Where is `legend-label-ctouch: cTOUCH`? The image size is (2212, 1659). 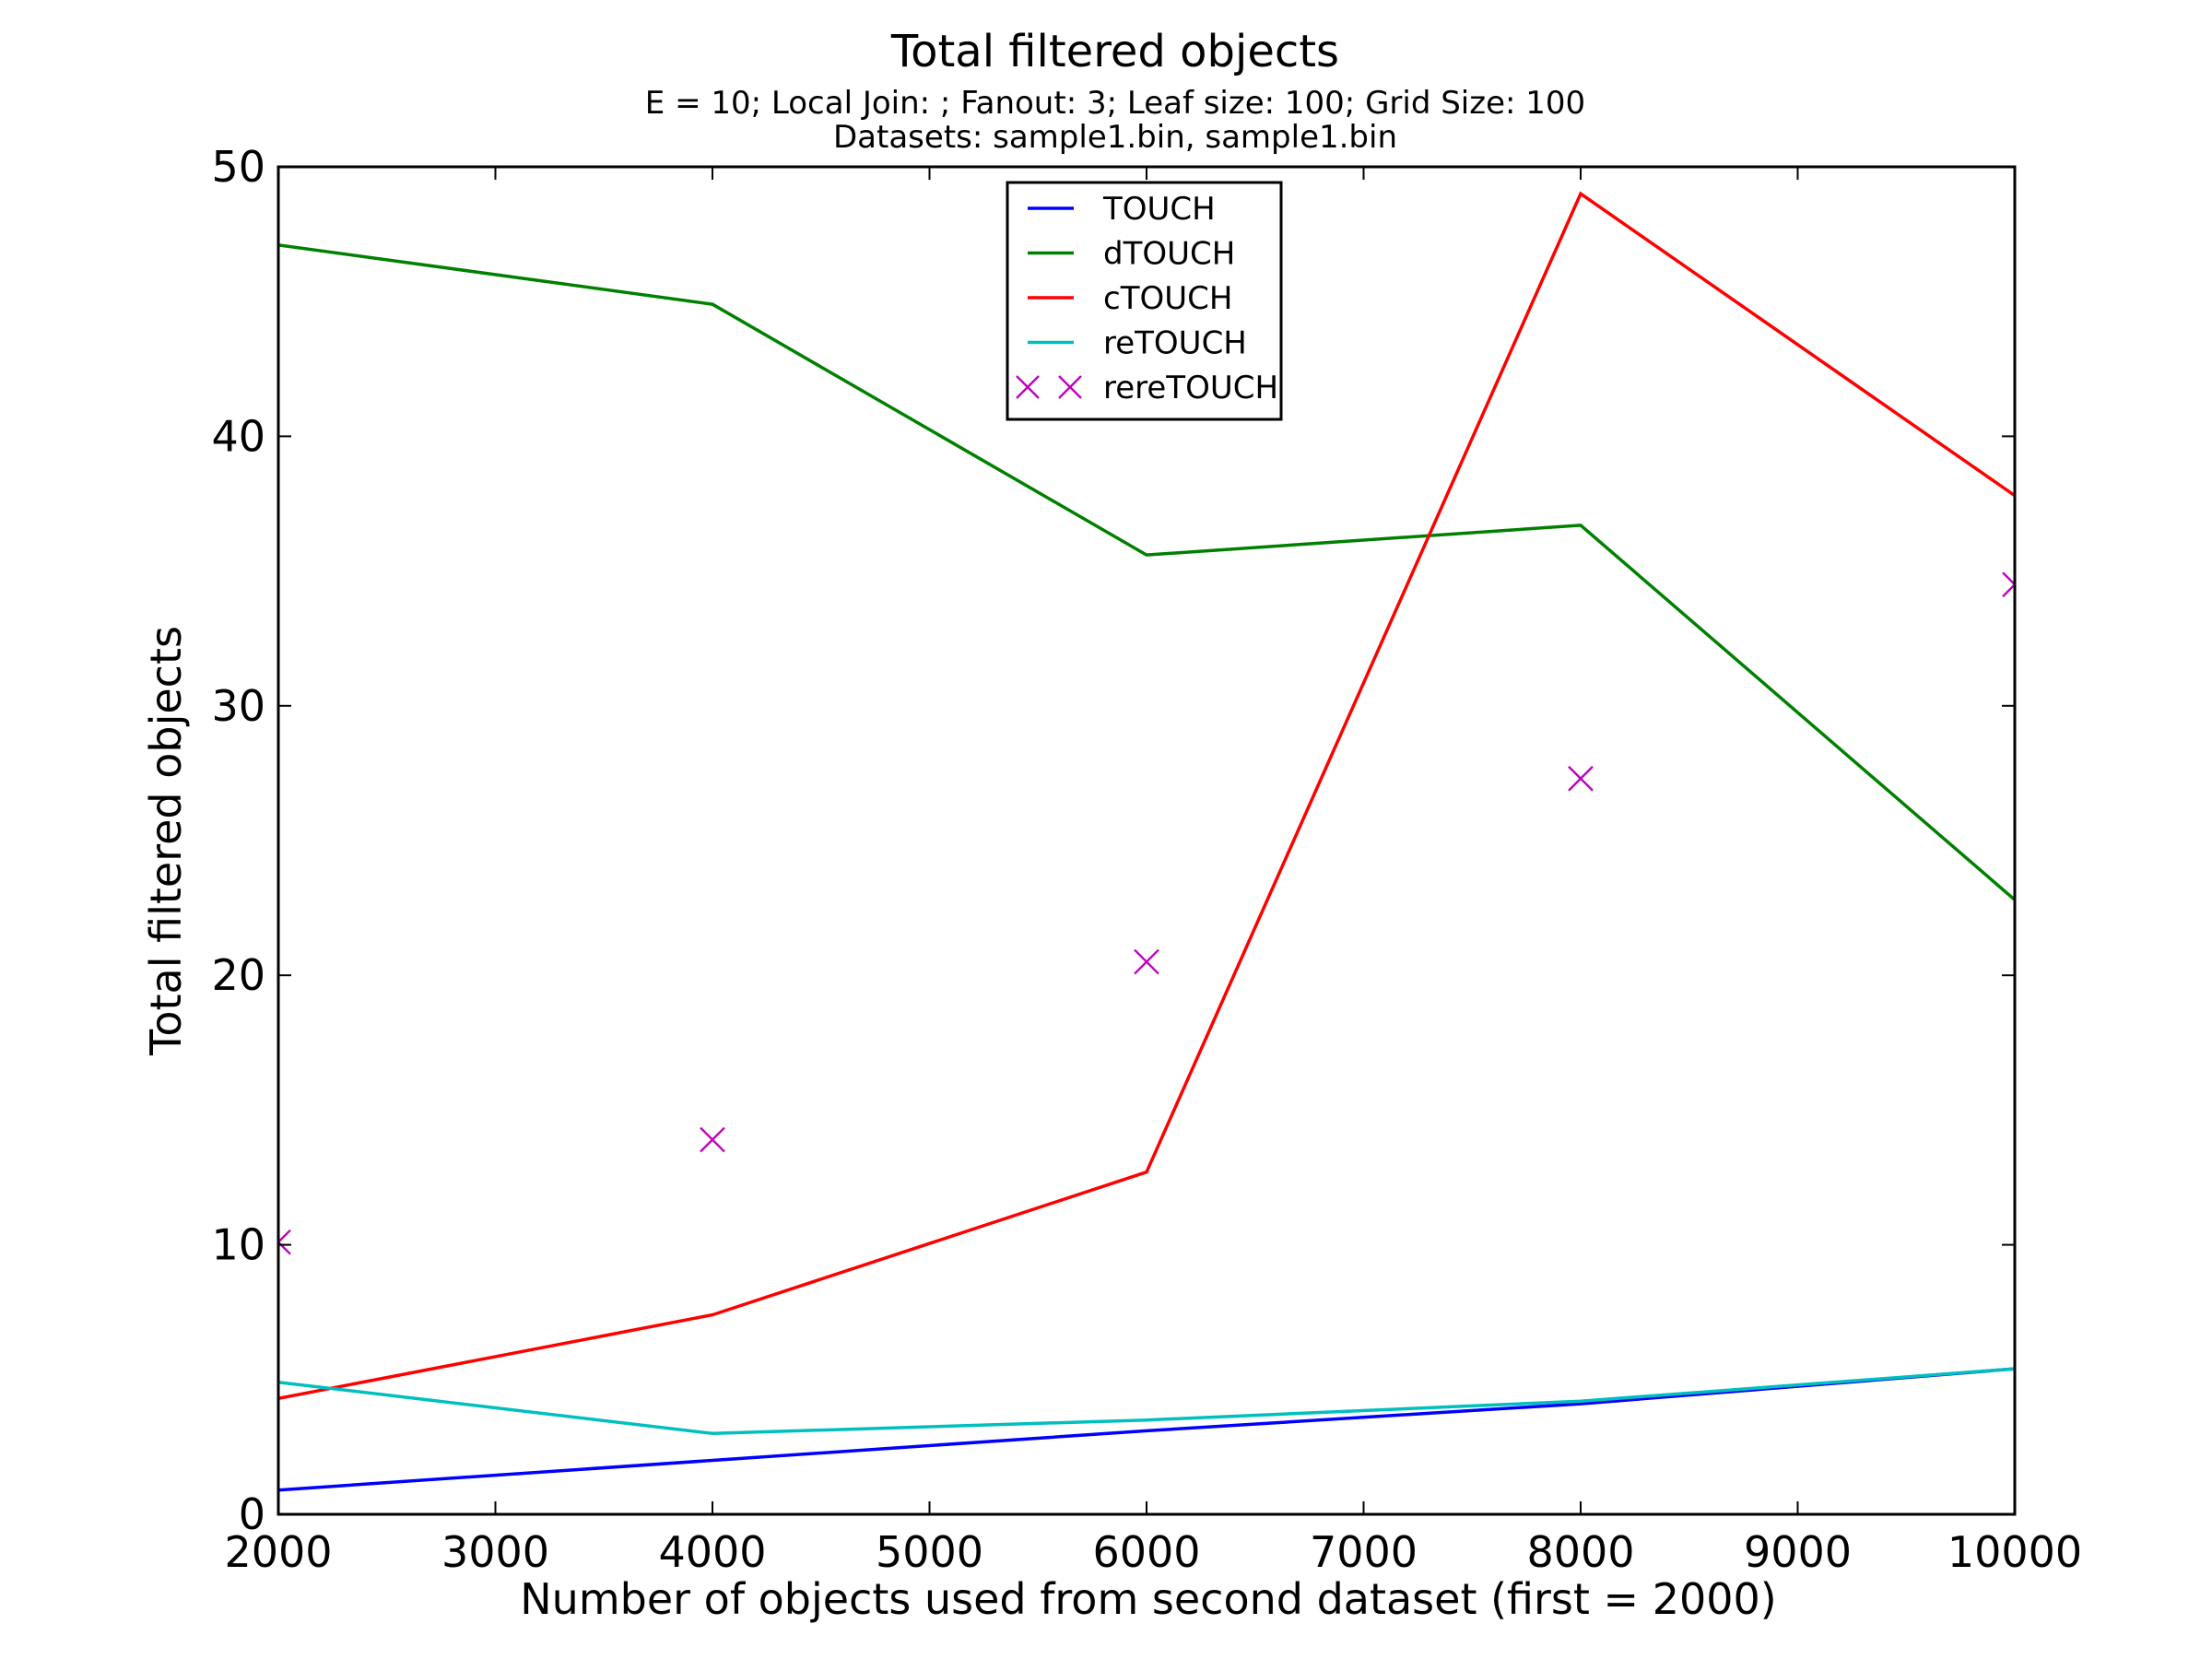 legend-label-ctouch: cTOUCH is located at coordinates (1167, 298).